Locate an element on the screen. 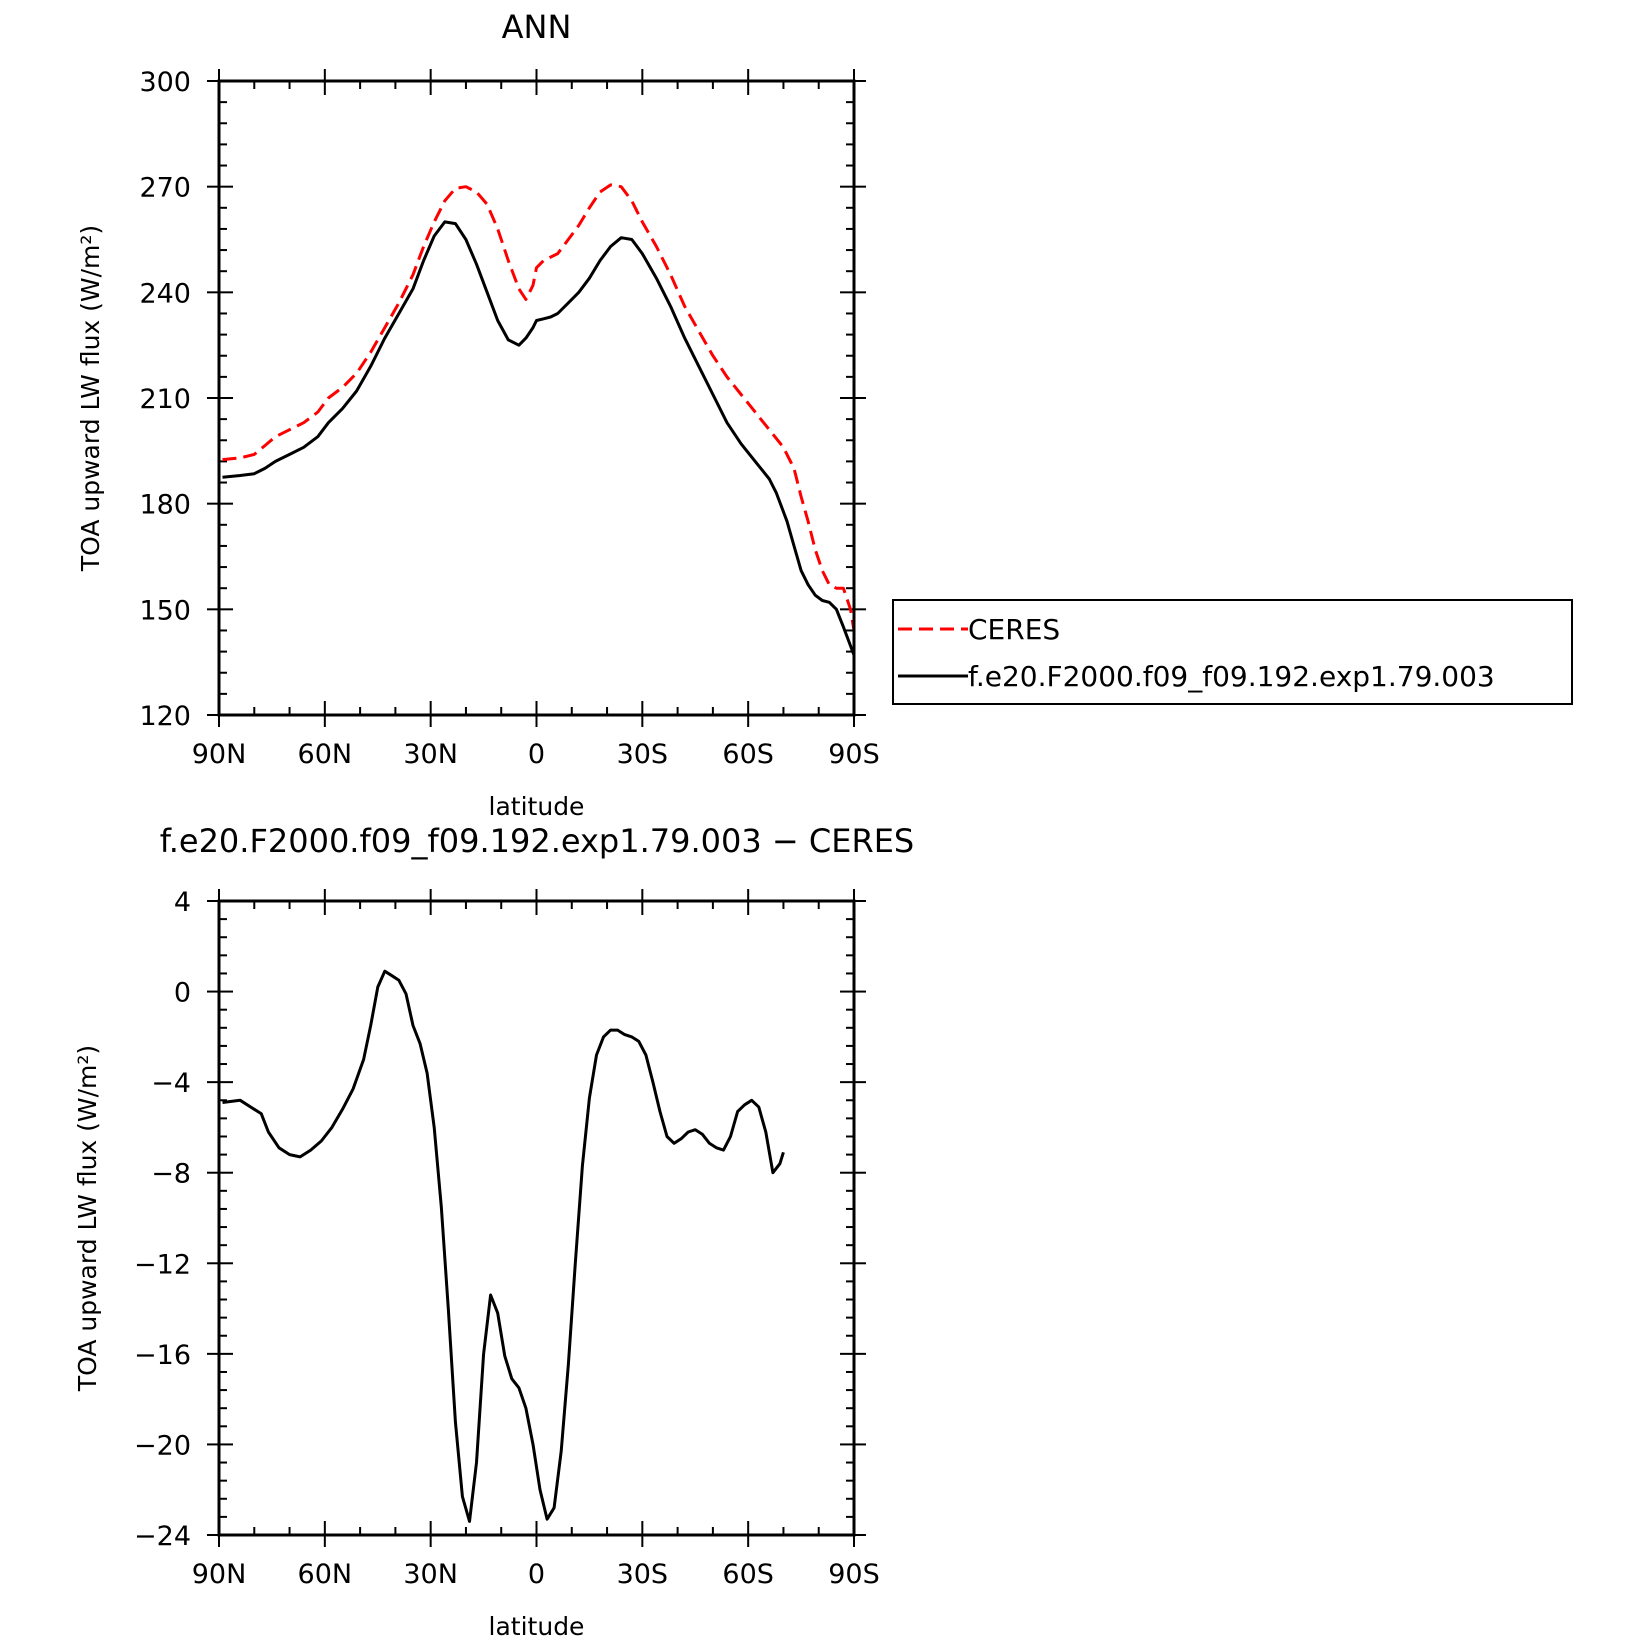 The width and height of the screenshot is (1644, 1641). y-tick-label: −4 is located at coordinates (171, 1083).